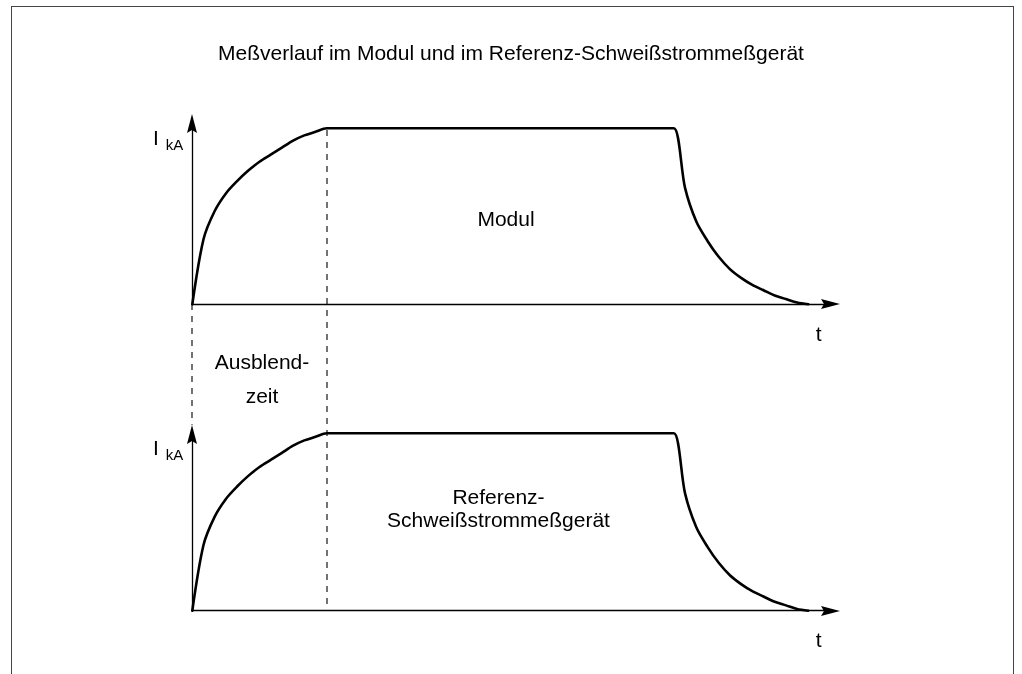  What do you see at coordinates (499, 508) in the screenshot?
I see `annotation: Referenz- Schweißstrommeßgerät` at bounding box center [499, 508].